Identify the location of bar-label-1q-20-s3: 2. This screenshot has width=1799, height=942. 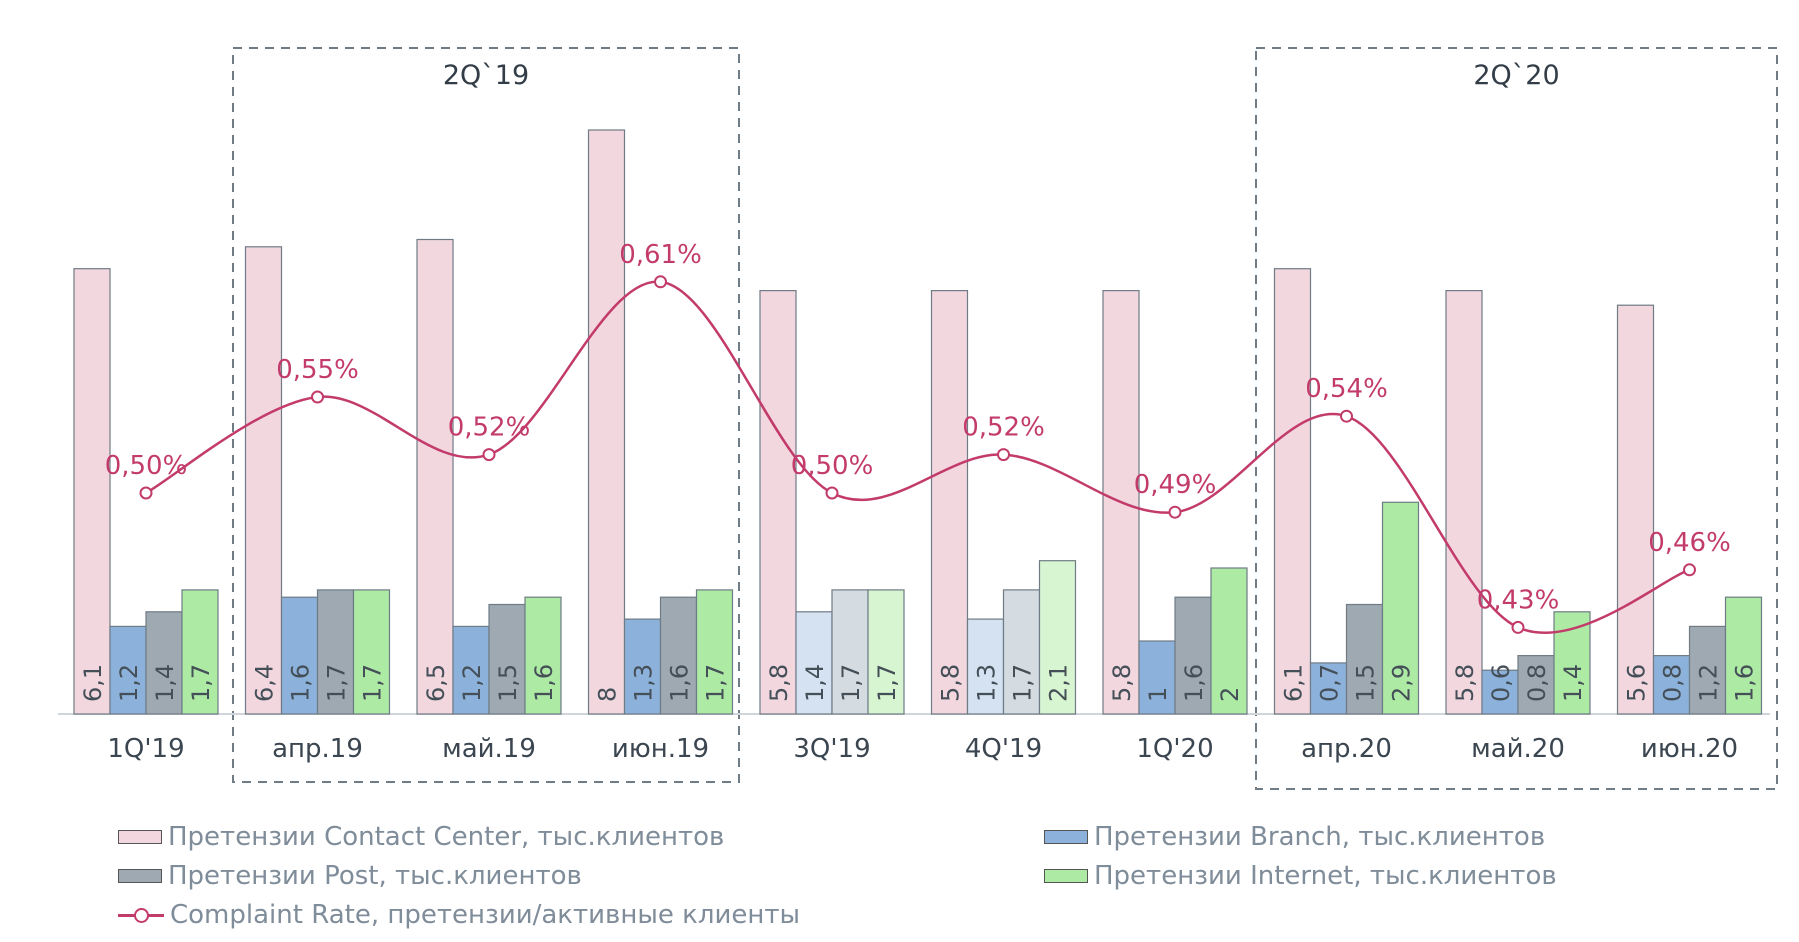
(1230, 694).